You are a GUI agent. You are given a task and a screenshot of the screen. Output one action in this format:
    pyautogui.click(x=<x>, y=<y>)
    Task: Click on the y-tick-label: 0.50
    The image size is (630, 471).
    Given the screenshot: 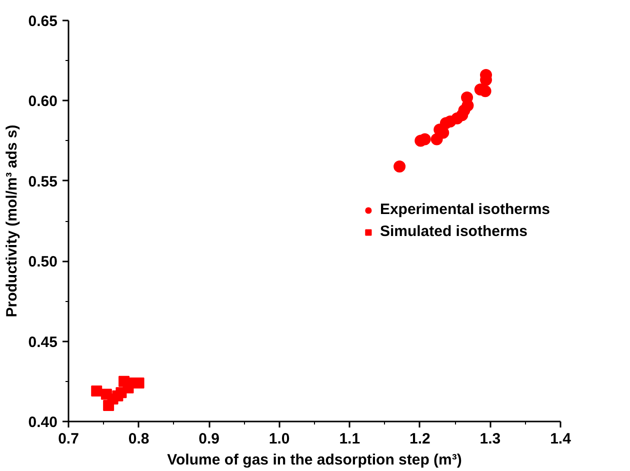 What is the action you would take?
    pyautogui.click(x=43, y=262)
    